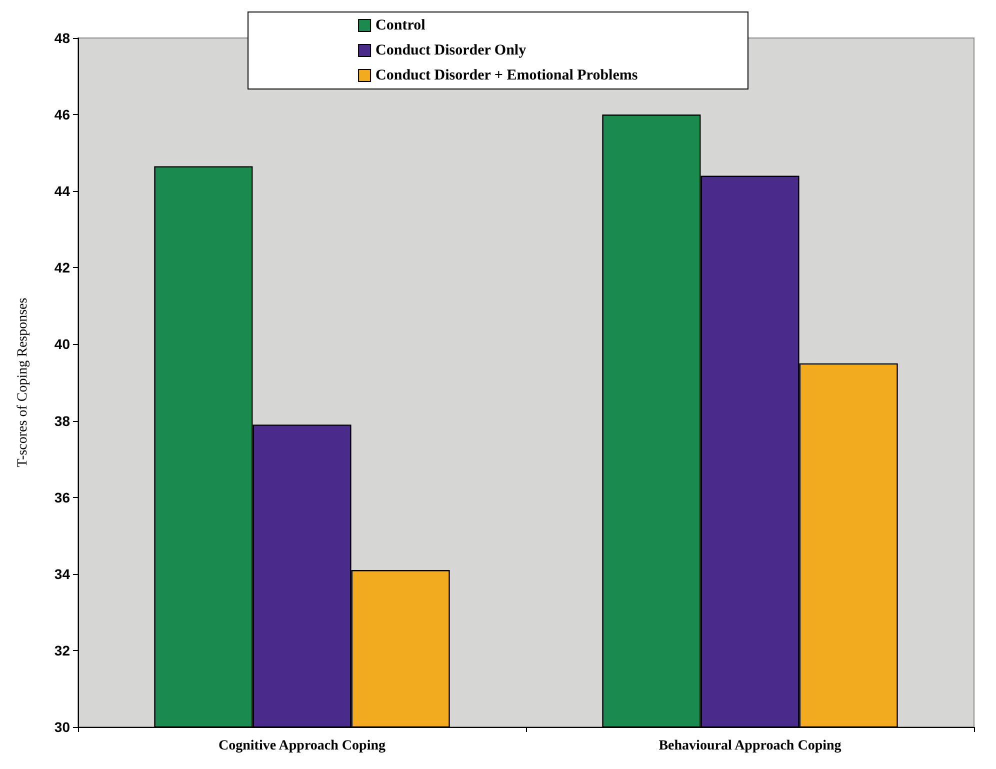 The height and width of the screenshot is (769, 996). Describe the element at coordinates (62, 114) in the screenshot. I see `y-tick-label: 46` at that location.